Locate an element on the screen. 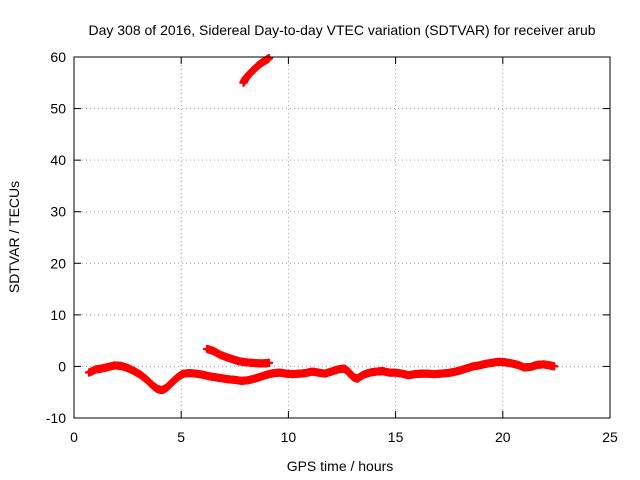  x-tick-label: 0 is located at coordinates (74, 437).